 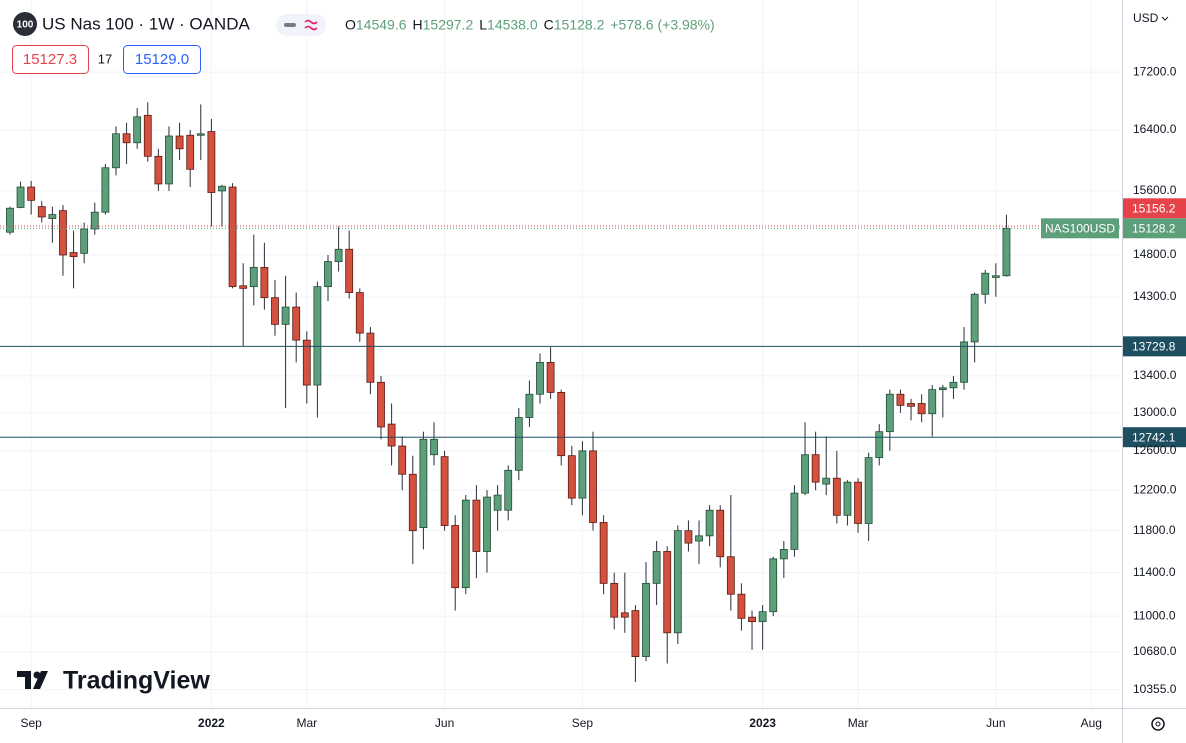 I want to click on settings-core, so click(x=1158, y=724).